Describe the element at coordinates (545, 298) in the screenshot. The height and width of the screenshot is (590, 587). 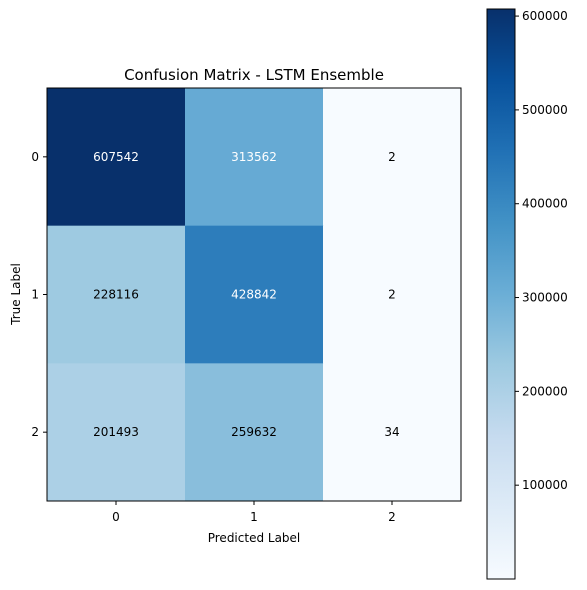
I see `colorbar-tick-label: 300000` at that location.